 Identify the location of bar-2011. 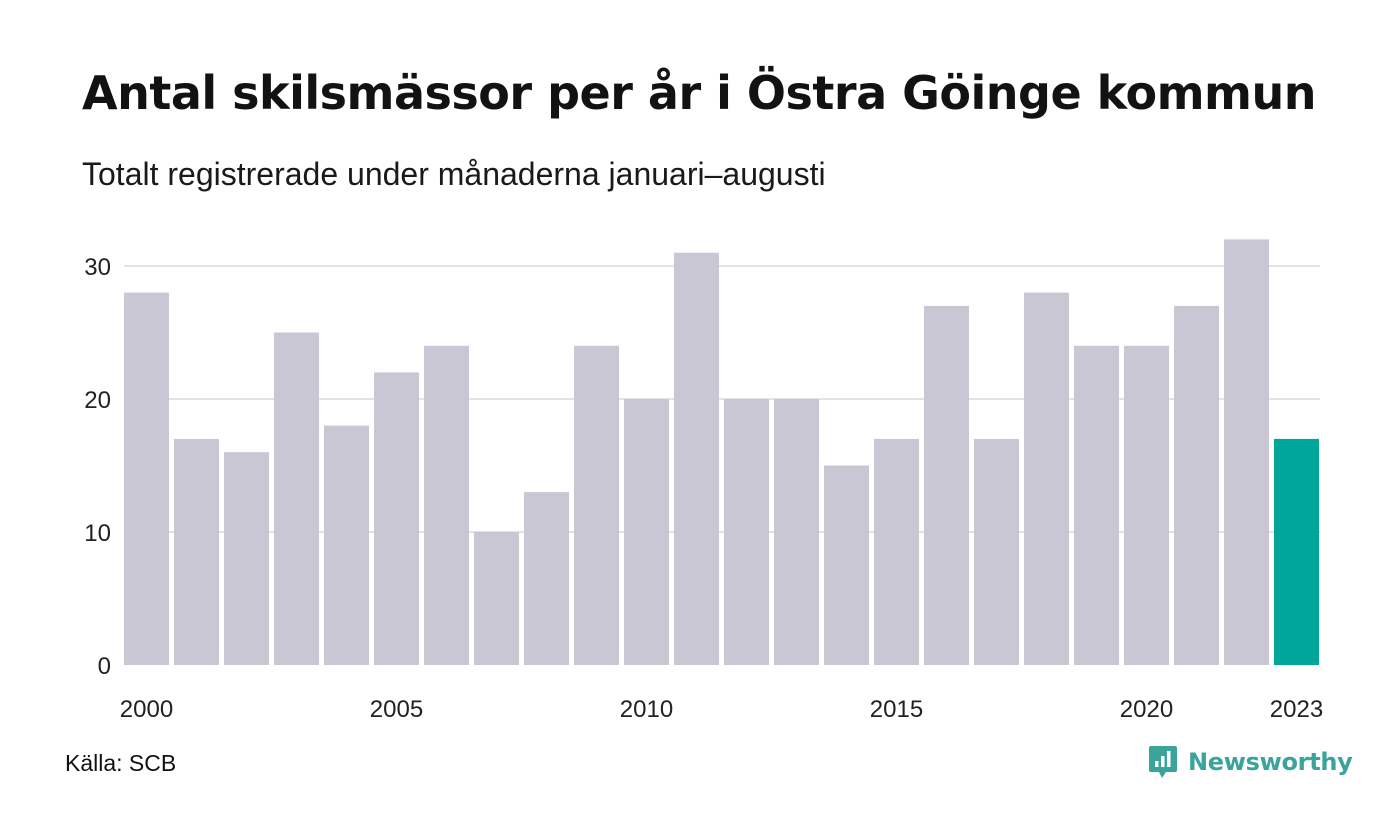
(696, 458).